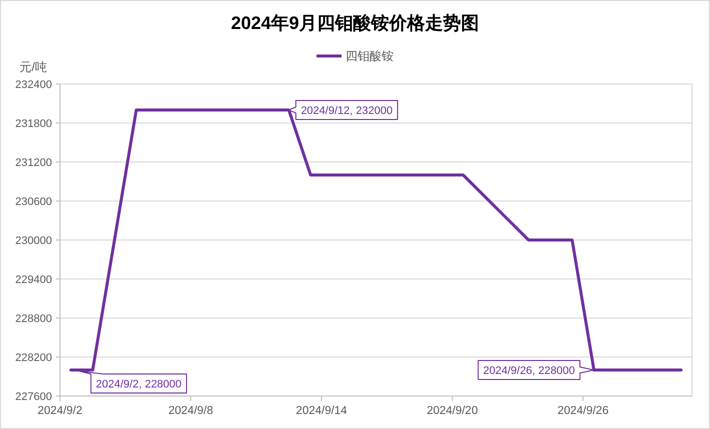 The image size is (710, 429). Describe the element at coordinates (529, 370) in the screenshot. I see `annotation: 2024/9/26, 228000` at that location.